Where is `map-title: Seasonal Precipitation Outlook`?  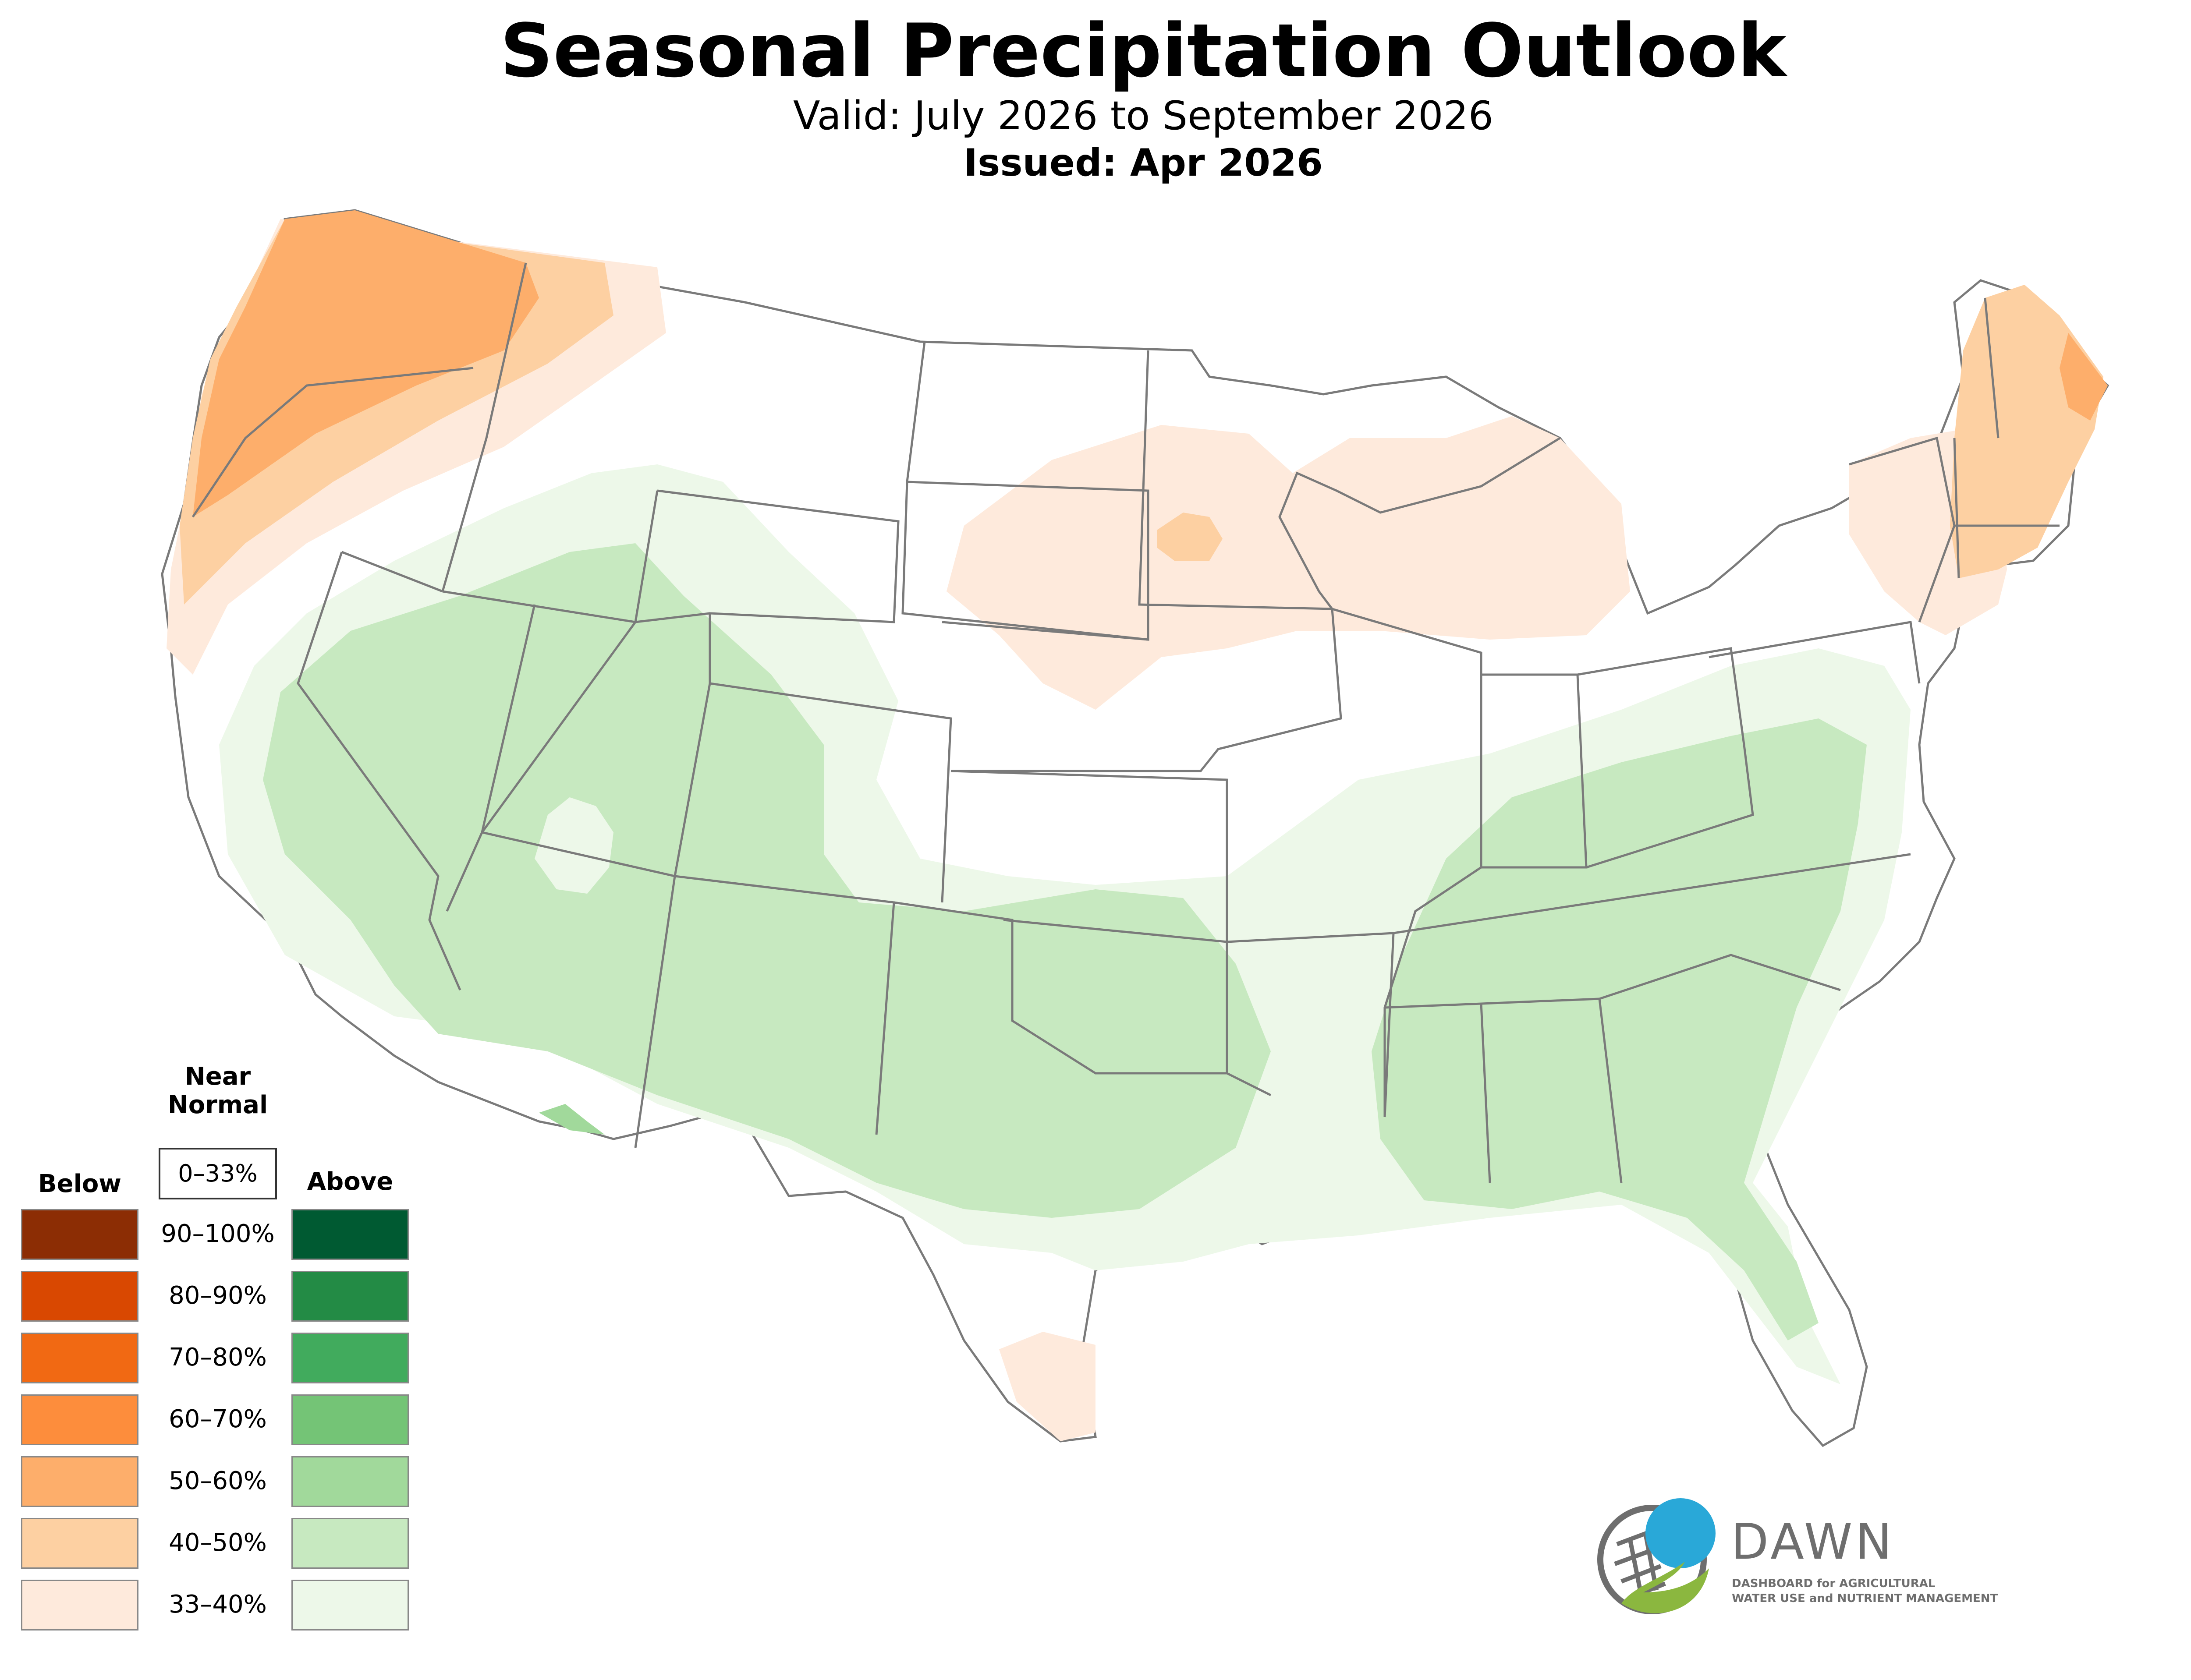 map-title: Seasonal Precipitation Outlook is located at coordinates (1143, 51).